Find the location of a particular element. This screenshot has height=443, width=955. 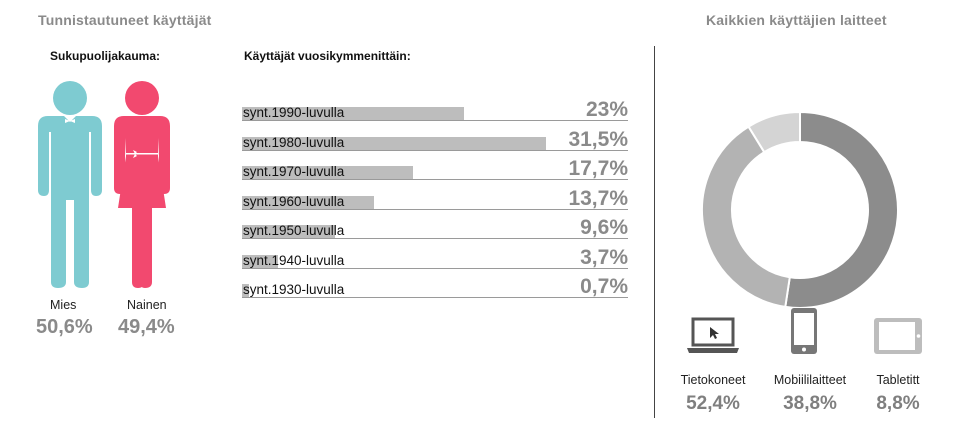

bar-value-label: 23% is located at coordinates (606, 109).